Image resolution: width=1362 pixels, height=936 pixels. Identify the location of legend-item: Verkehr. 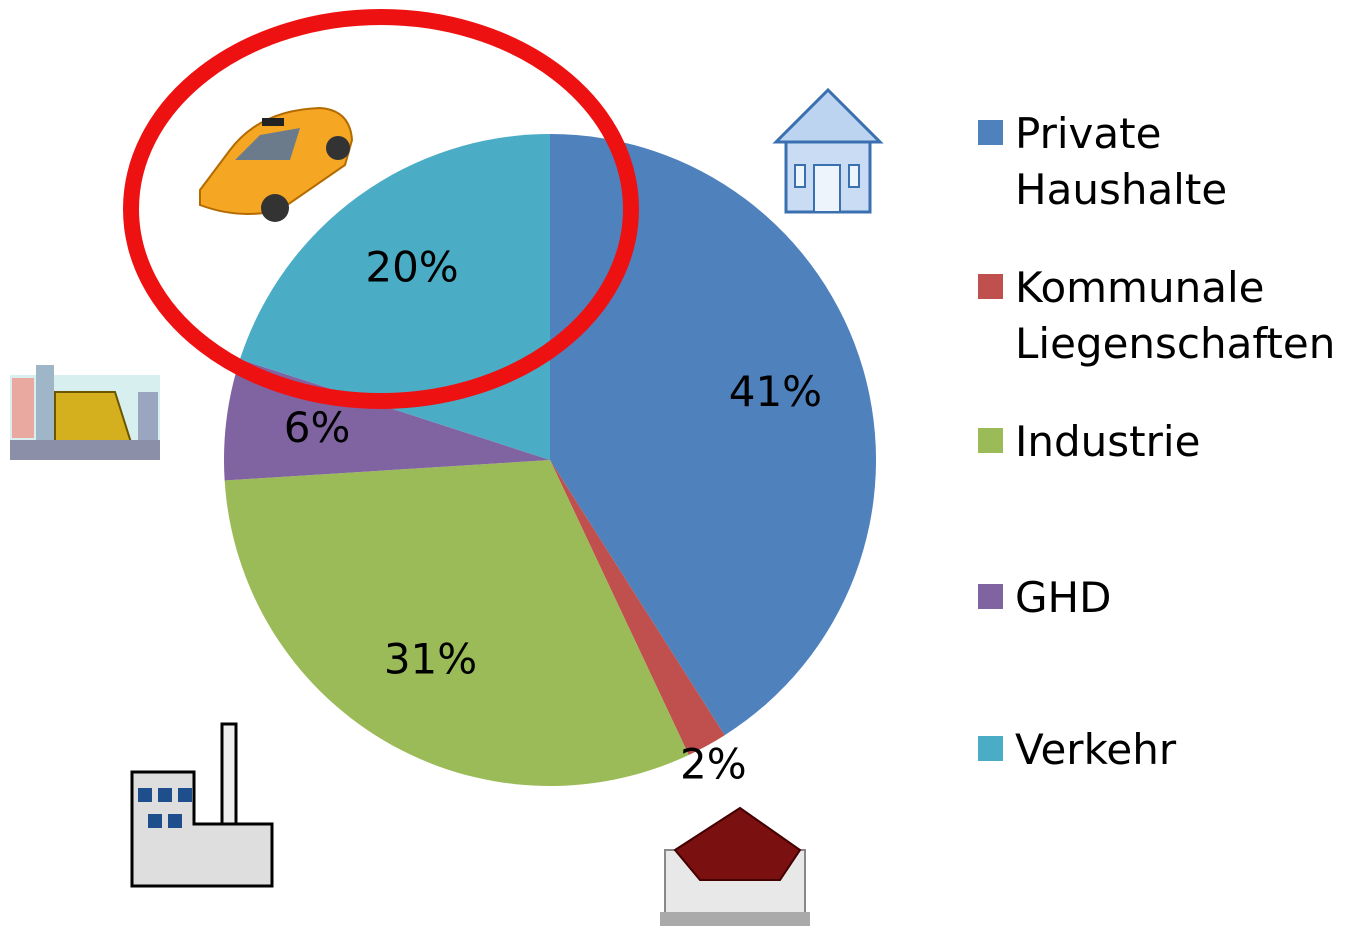
(1170, 750).